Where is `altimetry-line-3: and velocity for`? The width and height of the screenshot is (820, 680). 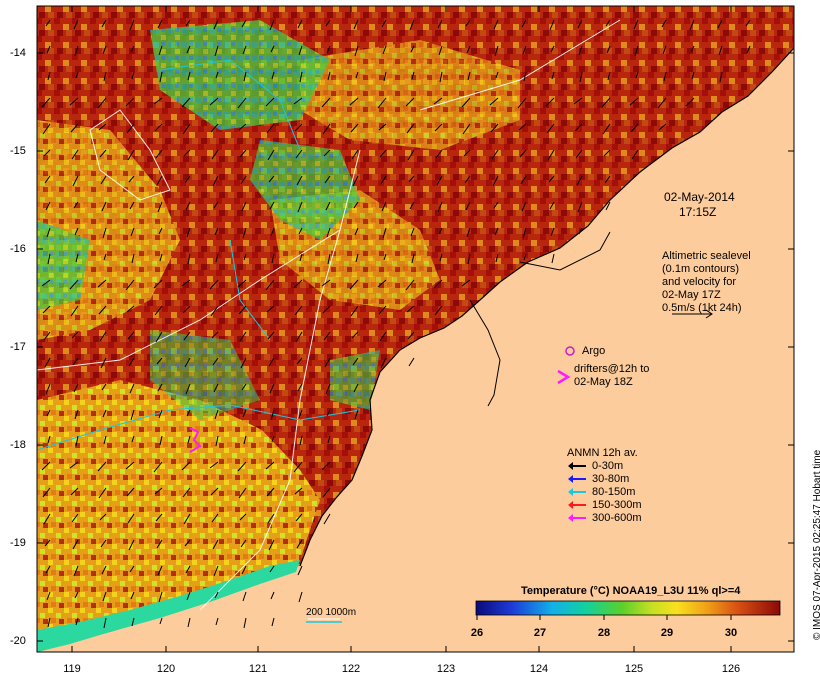
altimetry-line-3: and velocity for is located at coordinates (699, 282).